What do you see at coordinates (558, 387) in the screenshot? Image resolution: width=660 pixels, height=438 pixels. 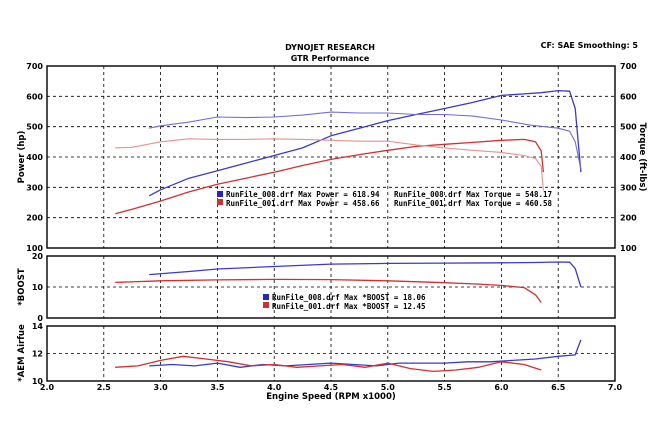 I see `x-tick-label: 6.5` at bounding box center [558, 387].